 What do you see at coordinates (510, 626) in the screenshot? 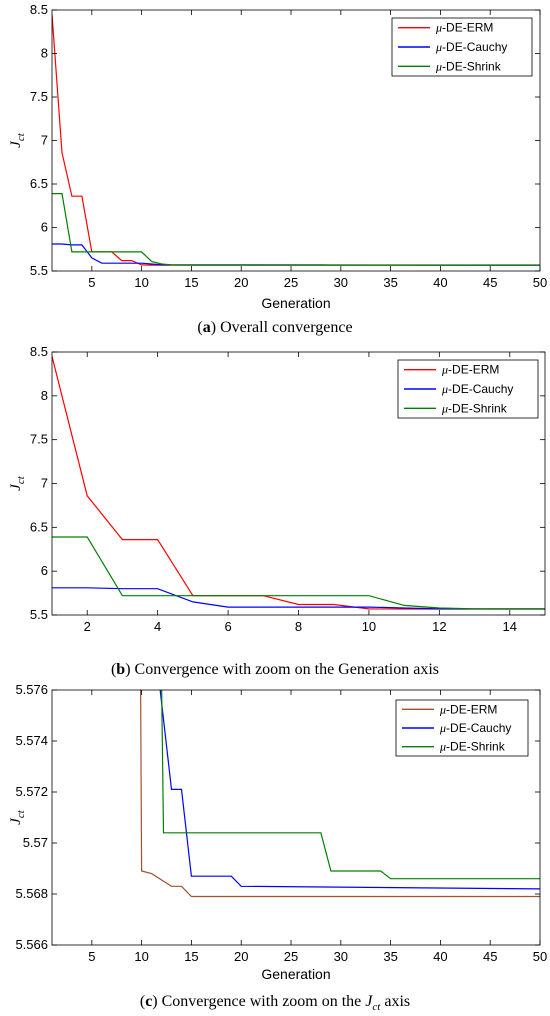
I see `x-tick-label: 14` at bounding box center [510, 626].